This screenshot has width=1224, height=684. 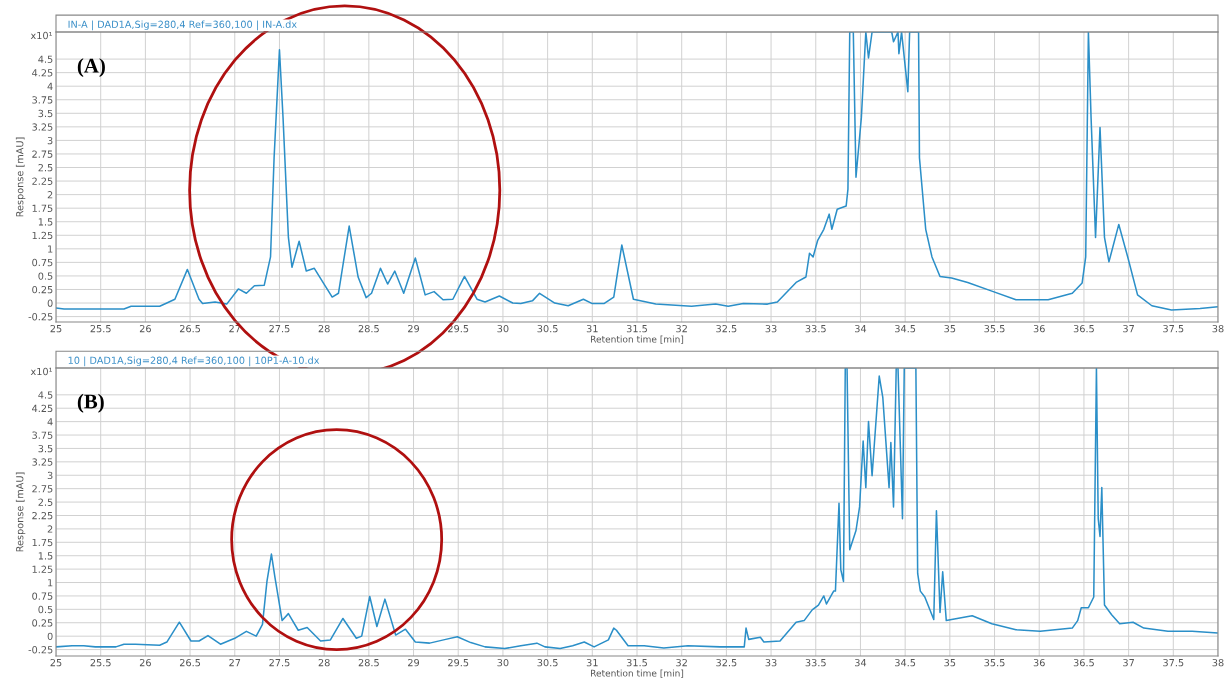 I want to click on chart-title: 10 | DAD1A,Sig=280,4 Ref=360,100 | 10P1-A-10.dx, so click(x=194, y=361).